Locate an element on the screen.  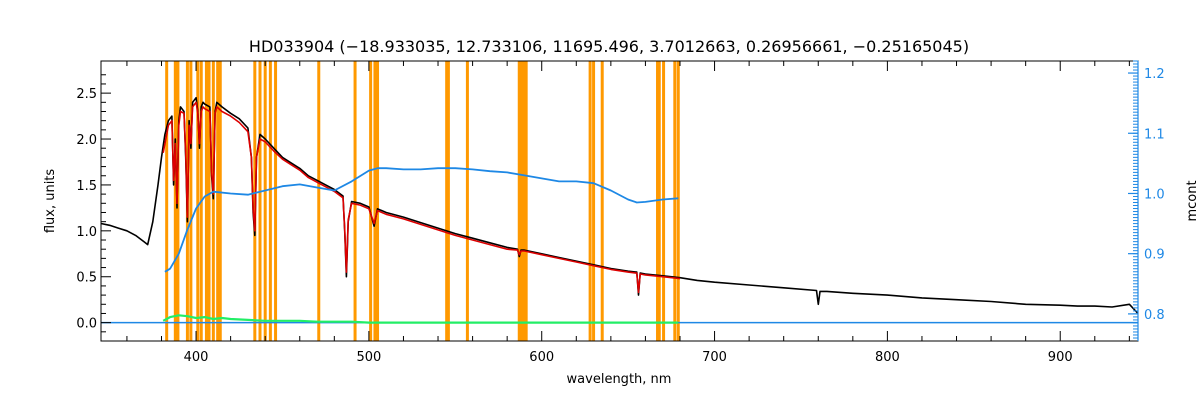
y-tick-label-1: 0.5 is located at coordinates (86, 278).